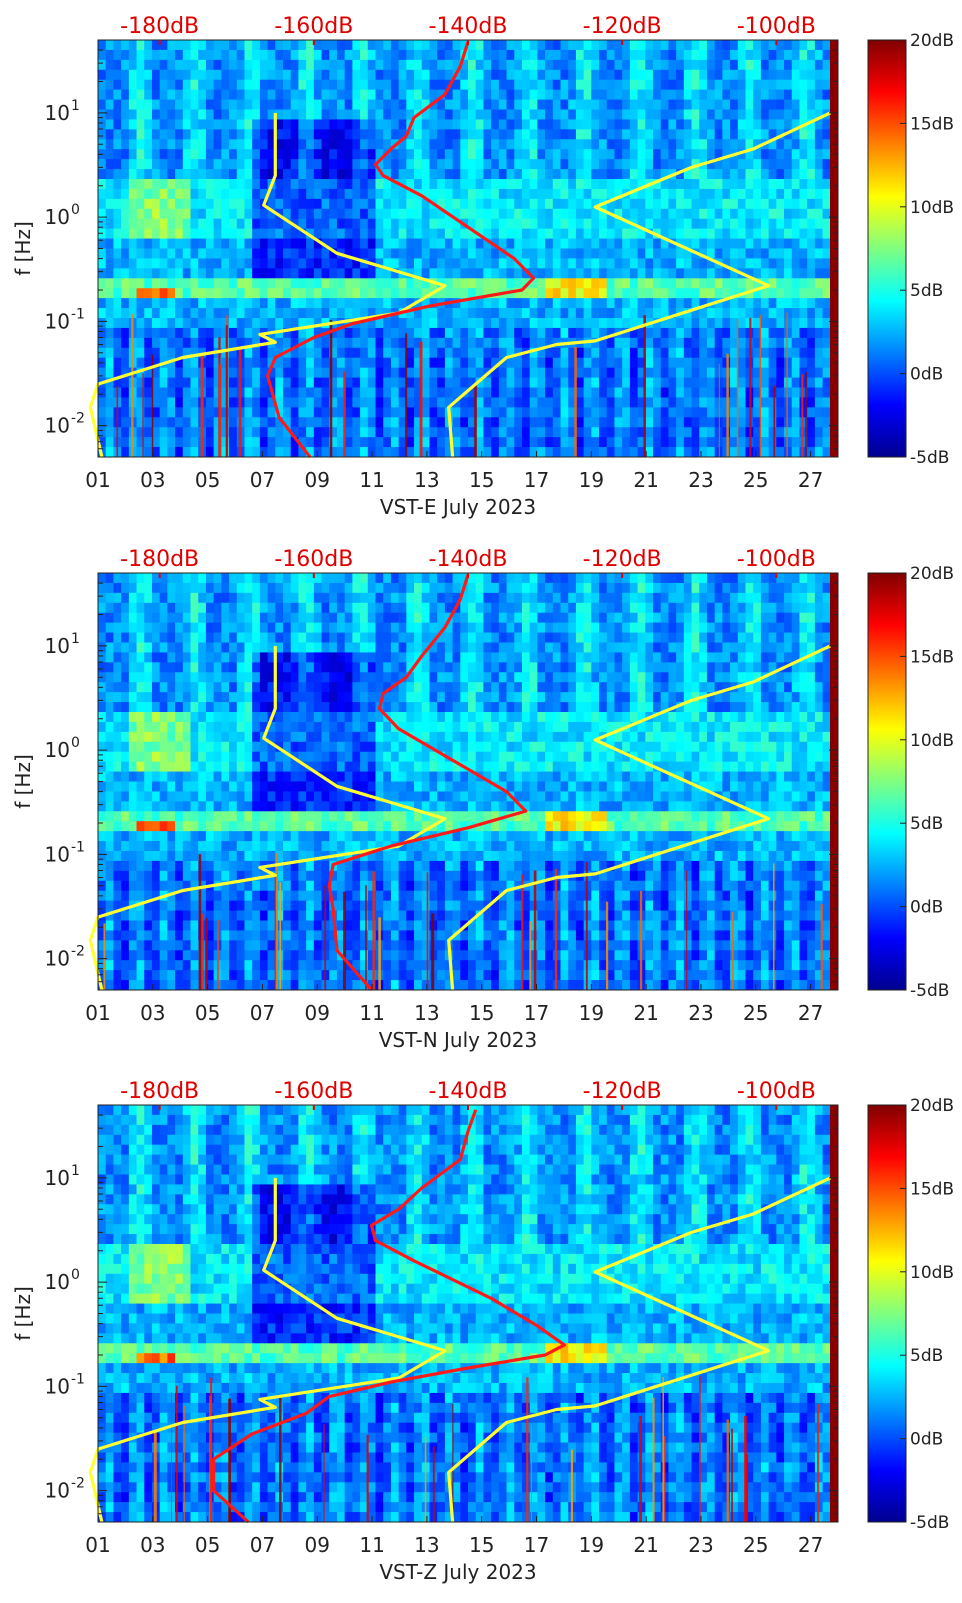  What do you see at coordinates (458, 507) in the screenshot?
I see `x-axis-label: VST-E July 2023` at bounding box center [458, 507].